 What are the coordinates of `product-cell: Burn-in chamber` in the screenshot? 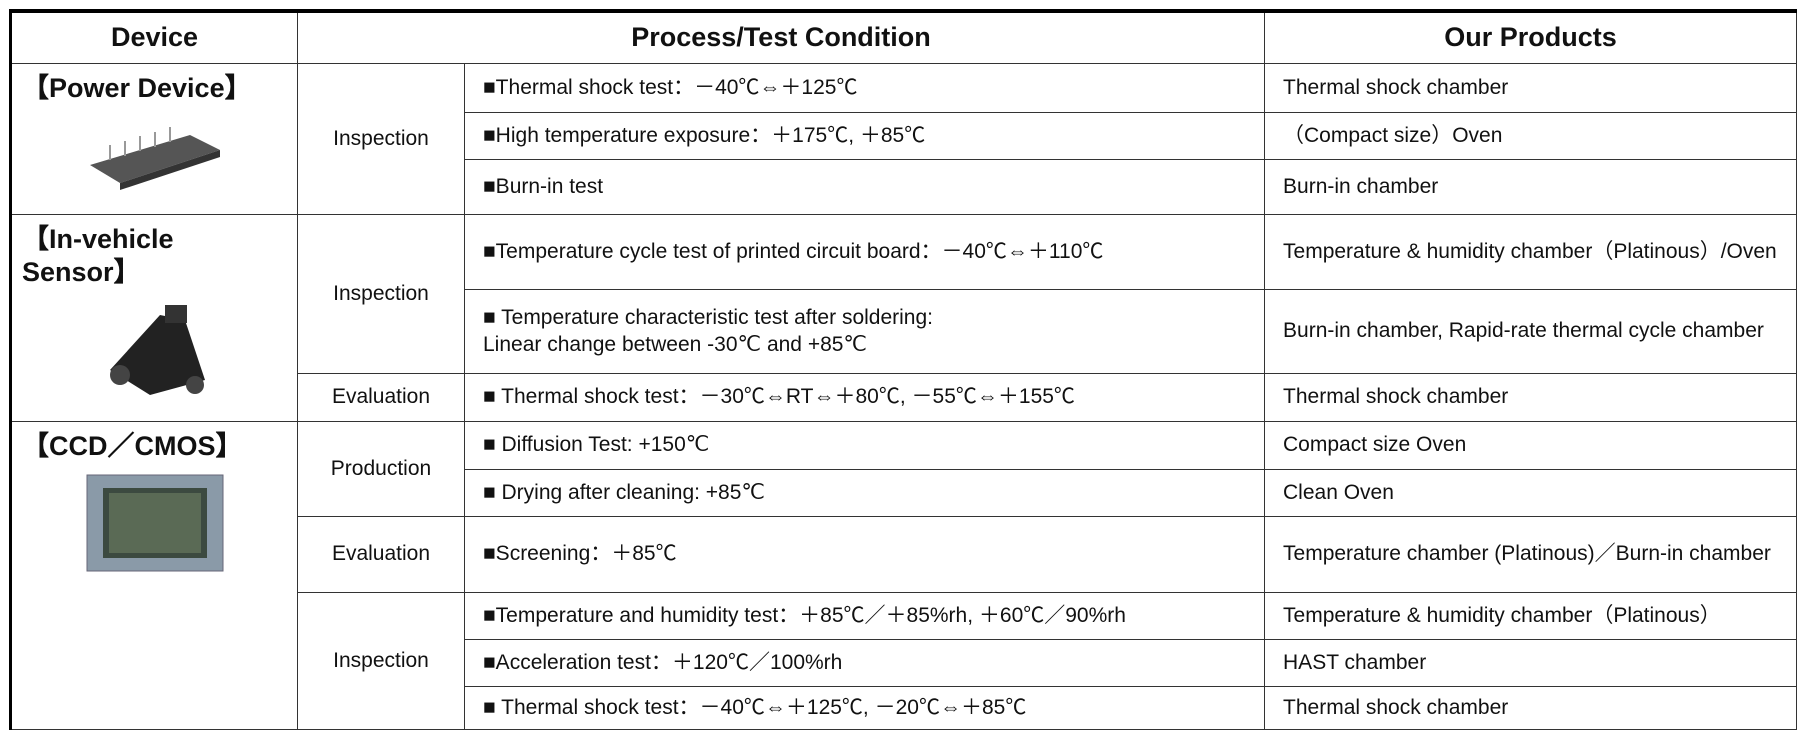 It's located at (1531, 186).